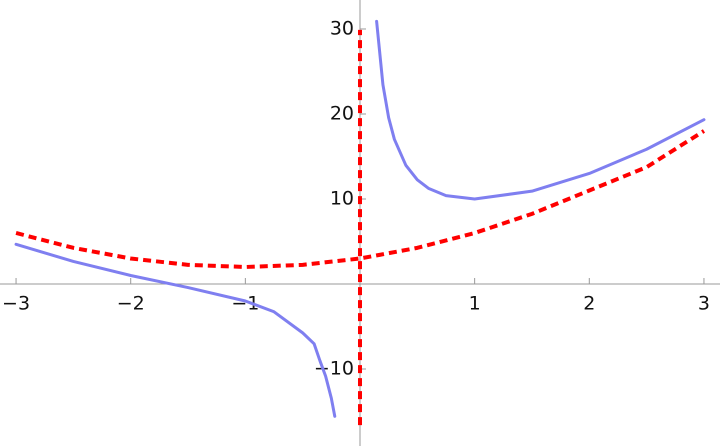 The image size is (720, 446). Describe the element at coordinates (475, 303) in the screenshot. I see `x-tick-label: 1` at that location.